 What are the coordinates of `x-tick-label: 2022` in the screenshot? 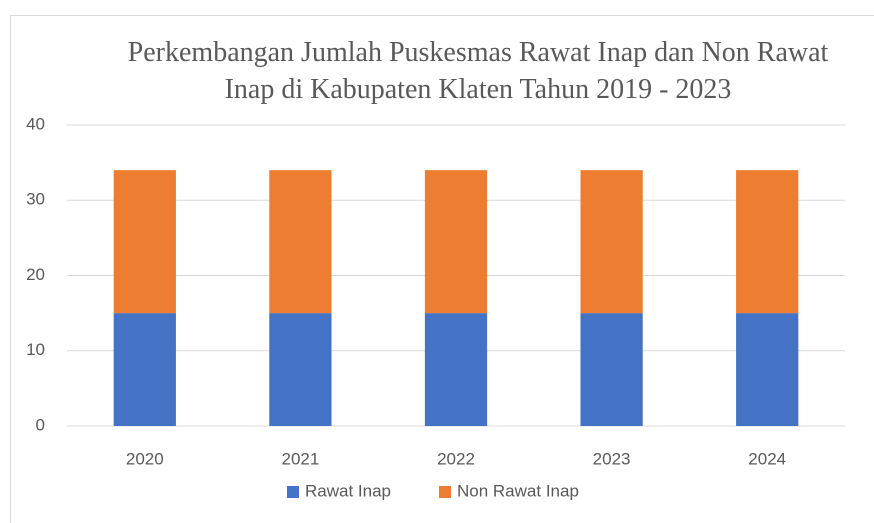 It's located at (456, 458).